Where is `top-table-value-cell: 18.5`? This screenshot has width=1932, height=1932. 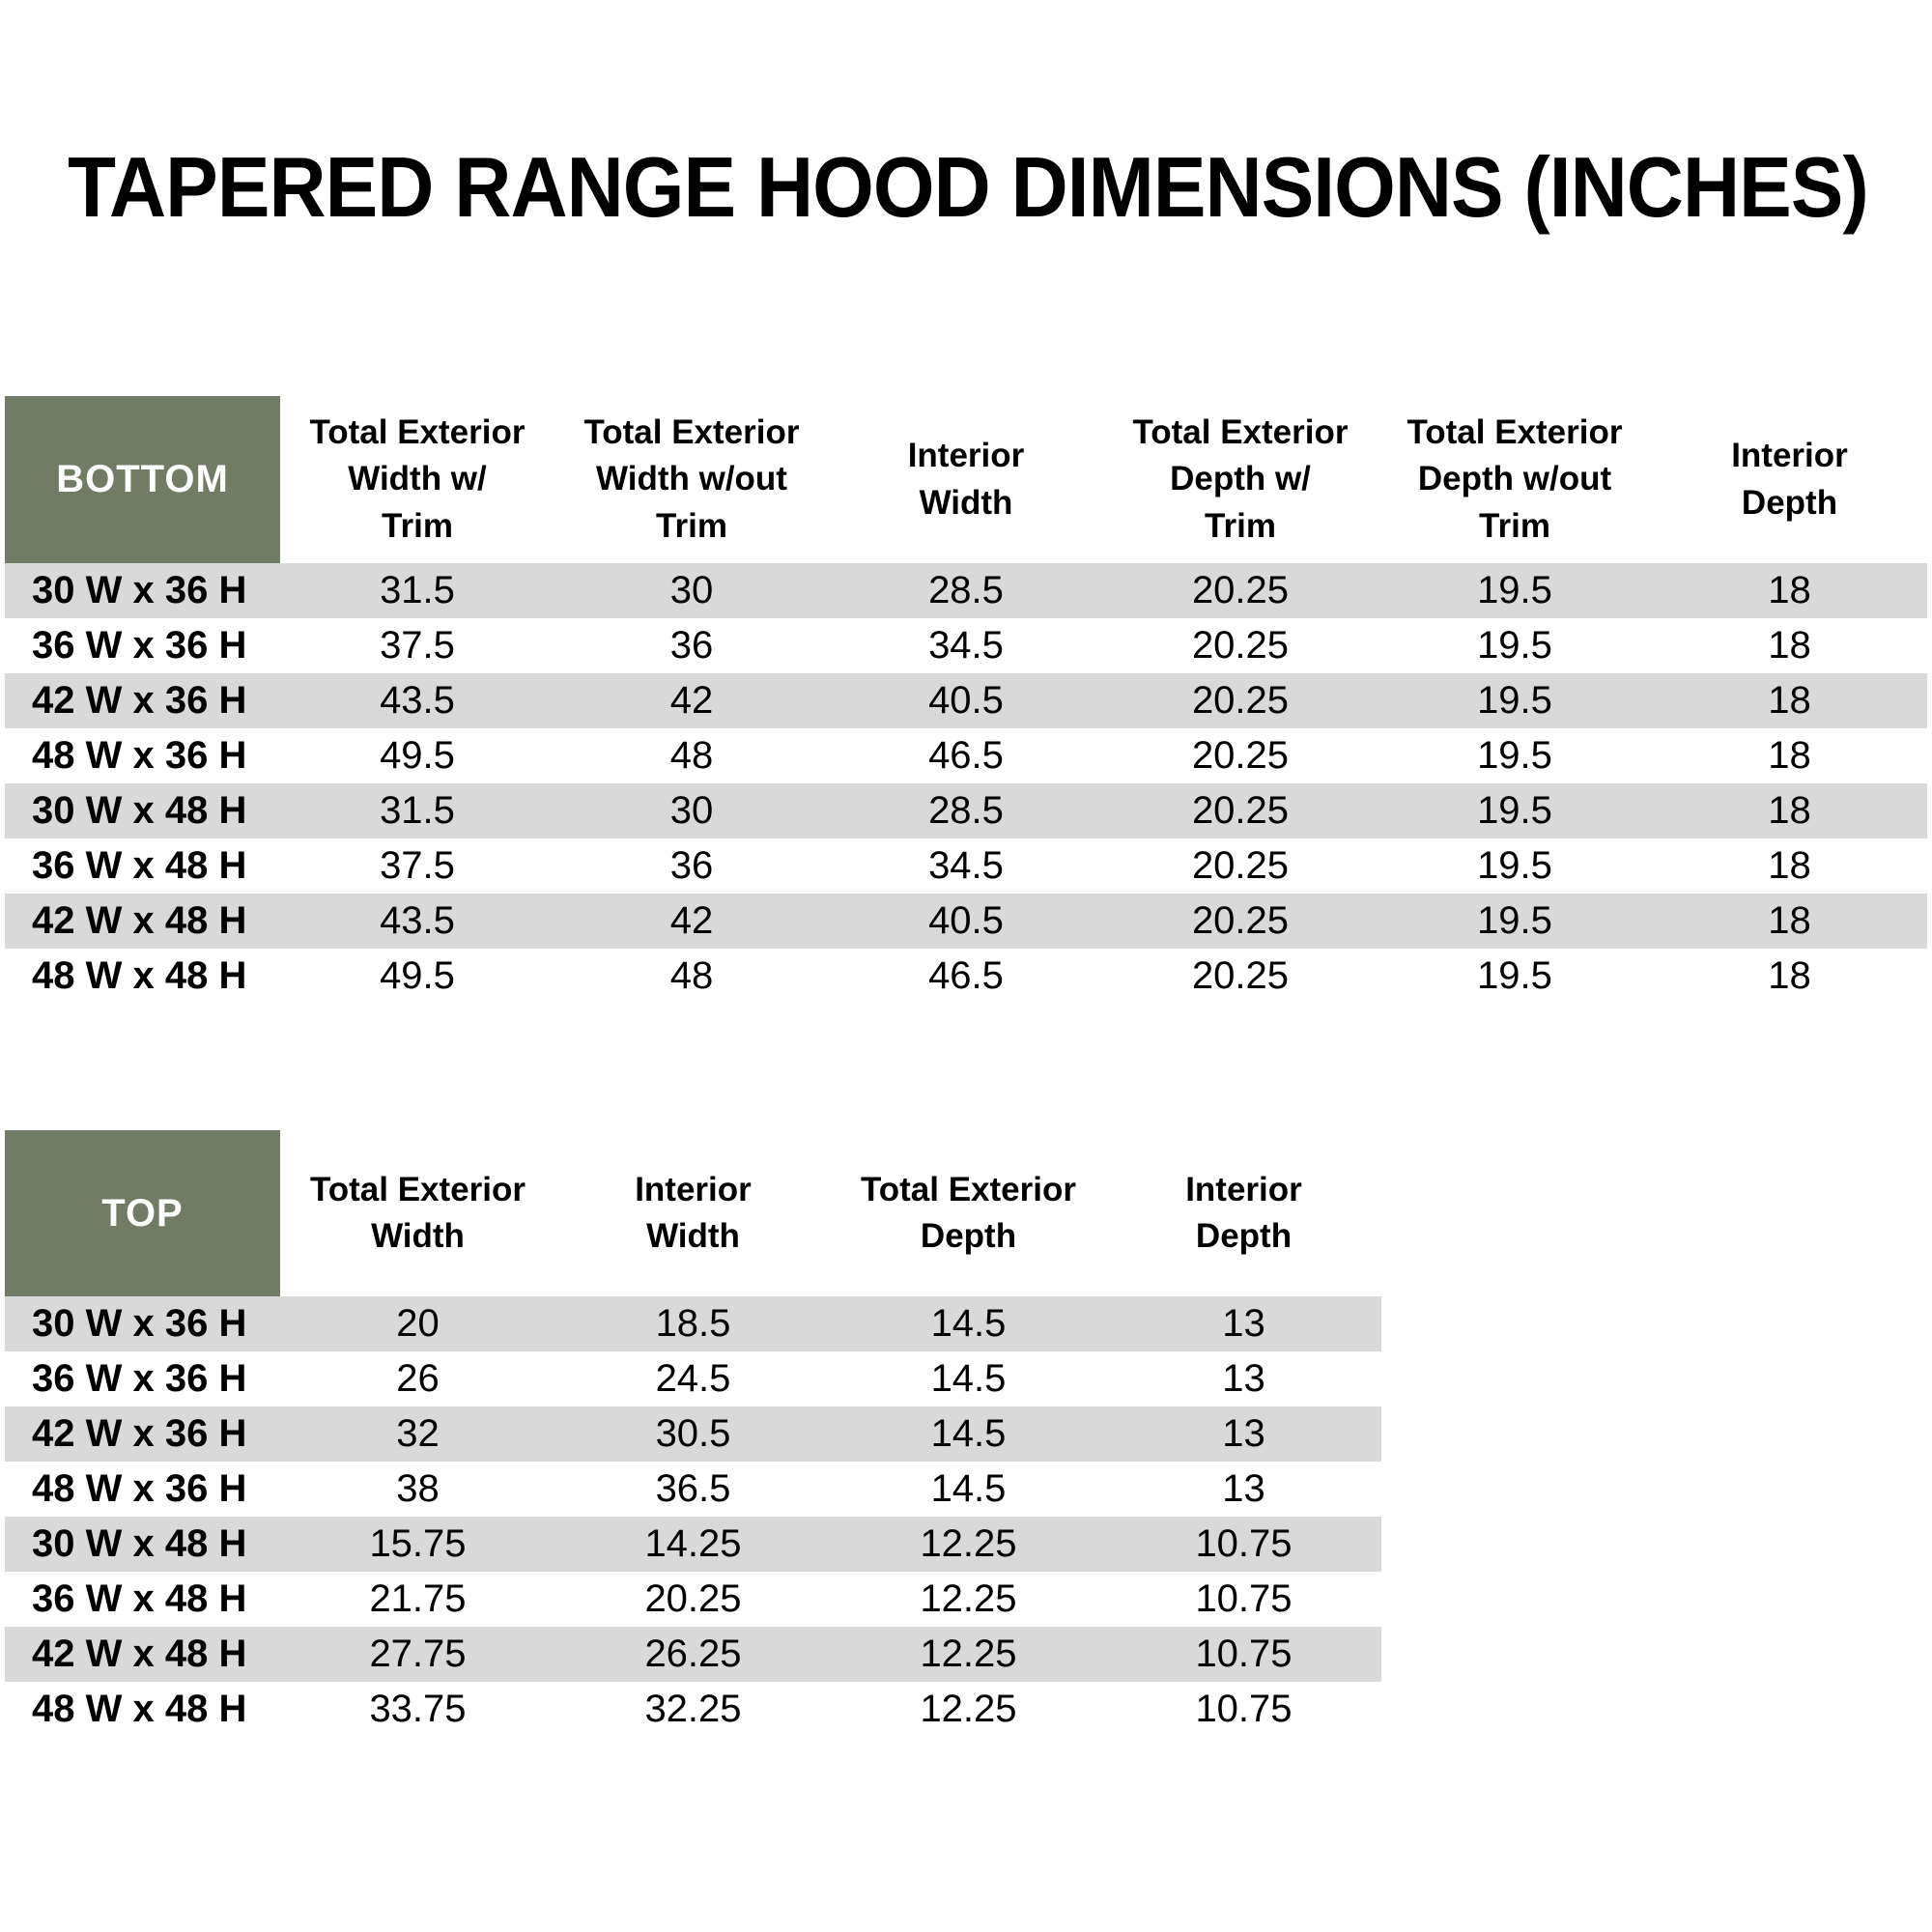 top-table-value-cell: 18.5 is located at coordinates (693, 1323).